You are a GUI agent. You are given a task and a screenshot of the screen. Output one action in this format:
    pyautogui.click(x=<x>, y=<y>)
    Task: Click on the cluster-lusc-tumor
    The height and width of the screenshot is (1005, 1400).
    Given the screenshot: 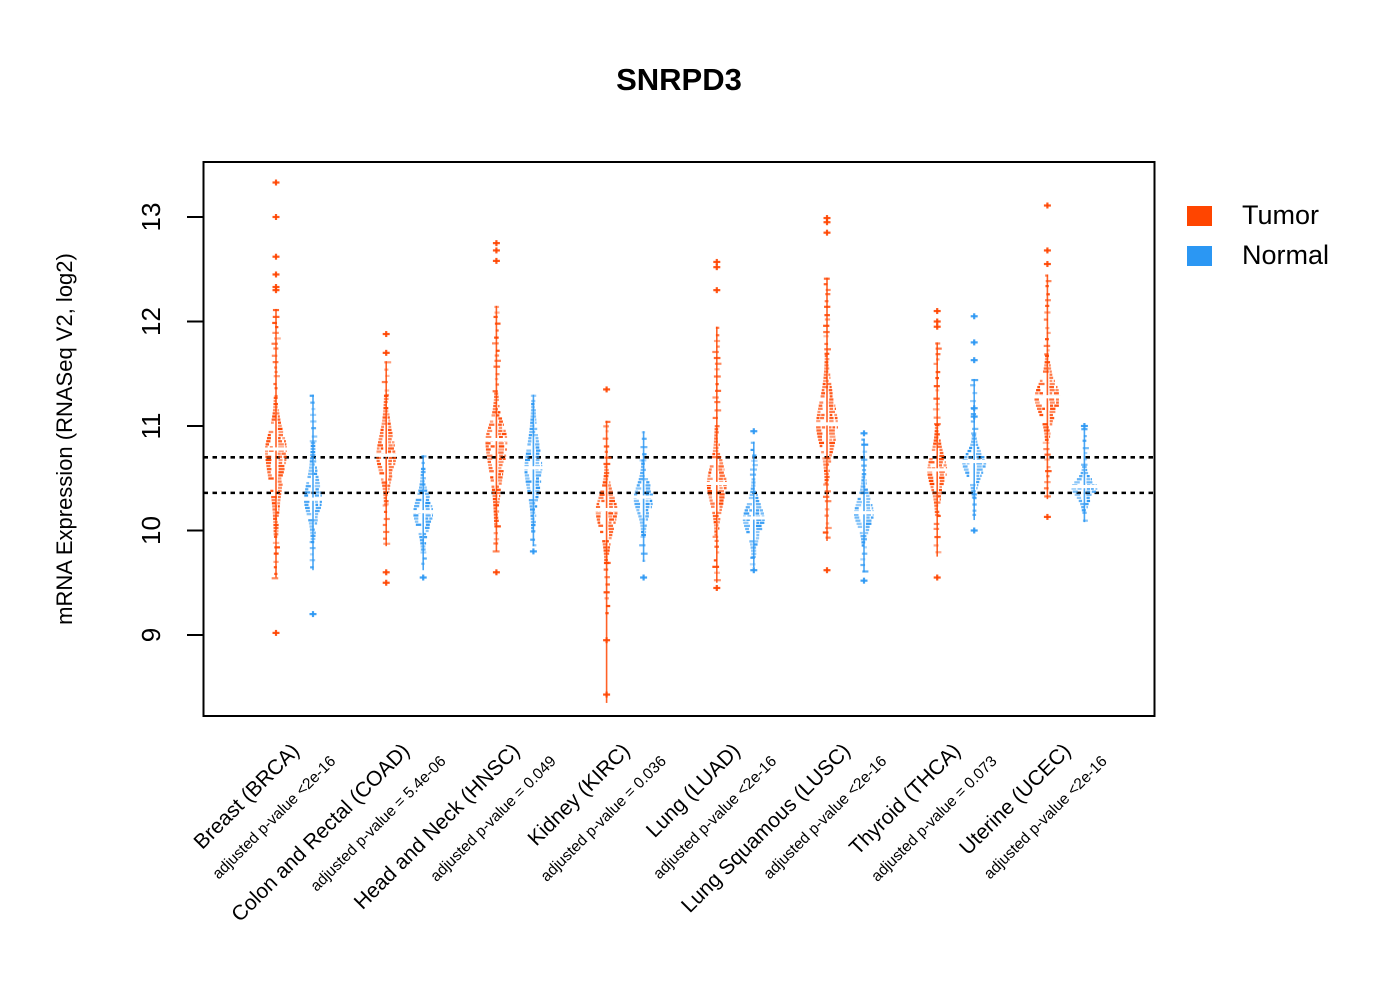 What is the action you would take?
    pyautogui.click(x=827, y=394)
    